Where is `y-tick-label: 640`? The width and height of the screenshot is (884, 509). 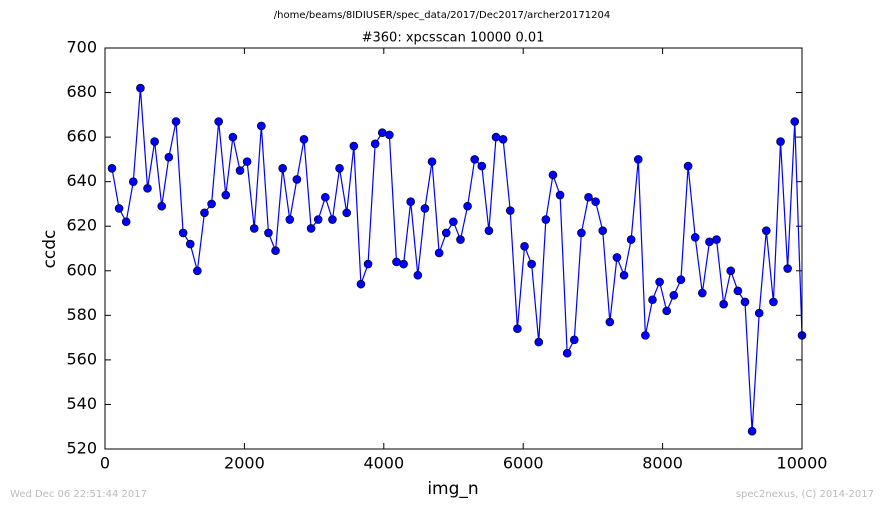 y-tick-label: 640 is located at coordinates (81, 180).